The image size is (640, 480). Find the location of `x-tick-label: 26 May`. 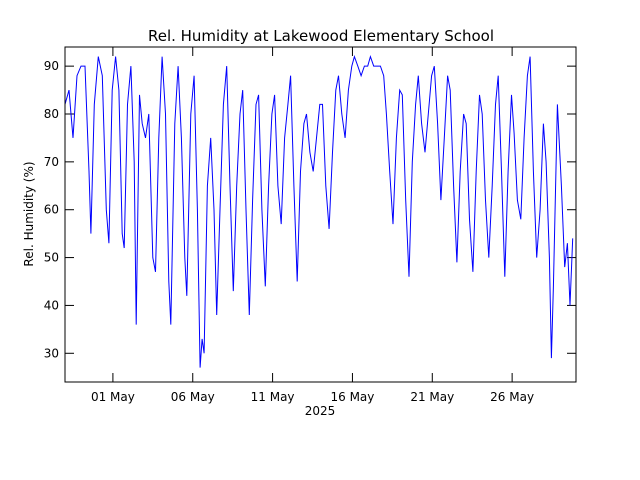

x-tick-label: 26 May is located at coordinates (512, 397).